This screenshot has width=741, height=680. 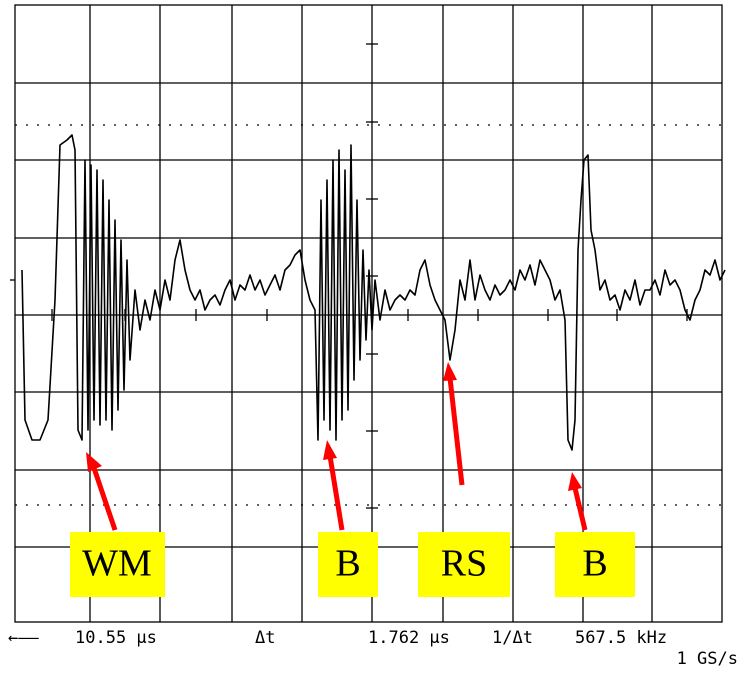 What do you see at coordinates (265, 638) in the screenshot?
I see `delta-label: Δt` at bounding box center [265, 638].